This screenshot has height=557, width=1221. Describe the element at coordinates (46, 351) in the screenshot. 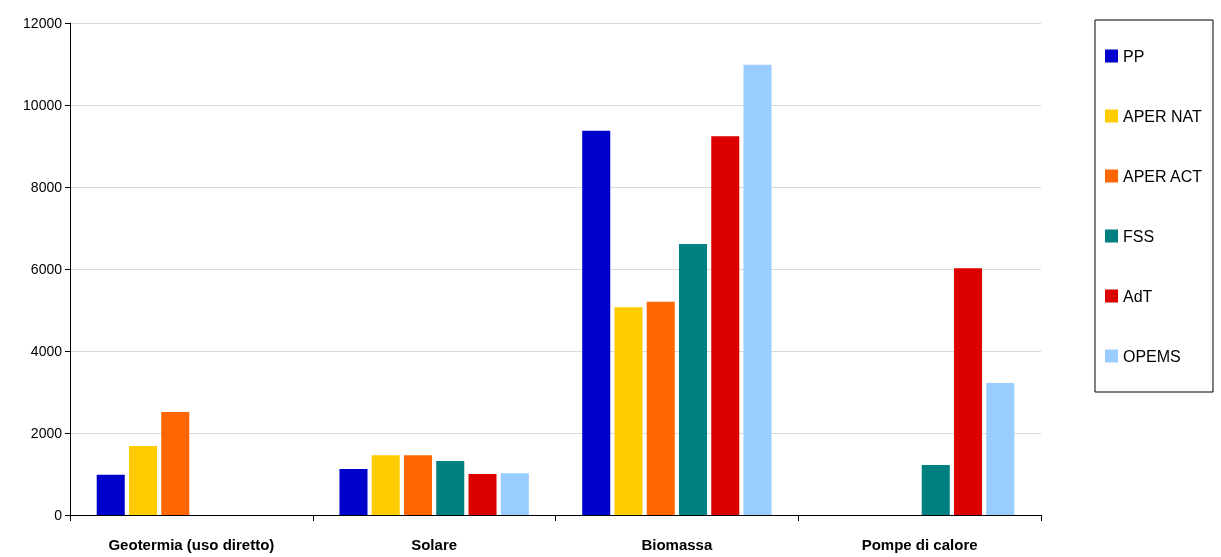

I see `y-tick-label: 4000` at that location.